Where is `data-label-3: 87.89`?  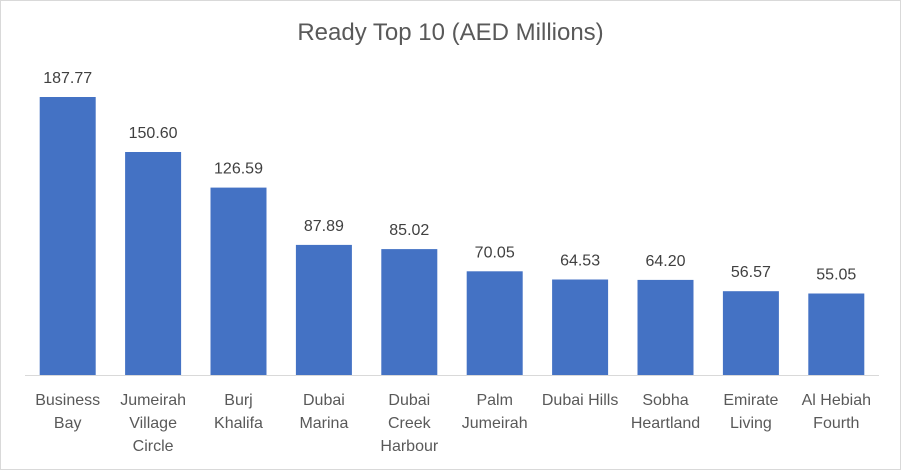
data-label-3: 87.89 is located at coordinates (324, 226).